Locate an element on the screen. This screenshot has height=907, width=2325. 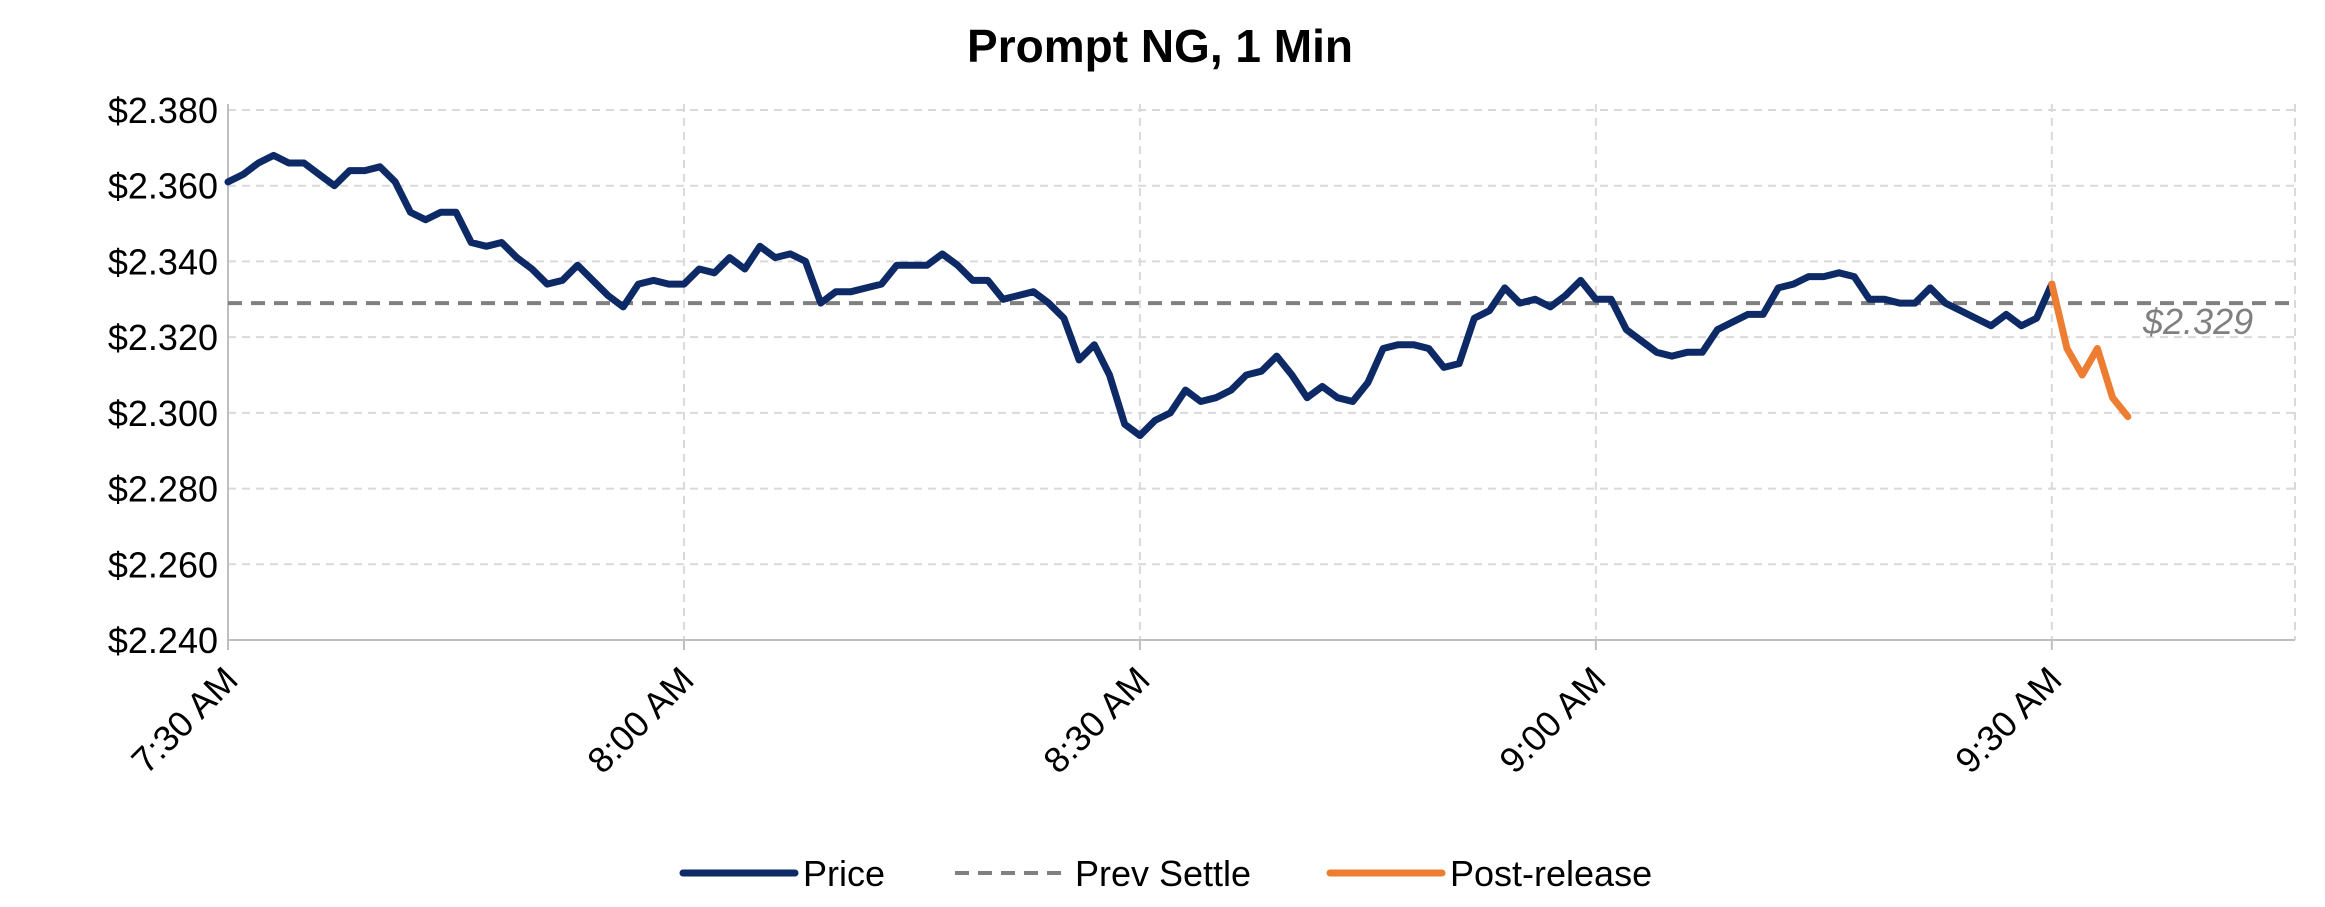
legend-item: Prev Settle is located at coordinates (1103, 873).